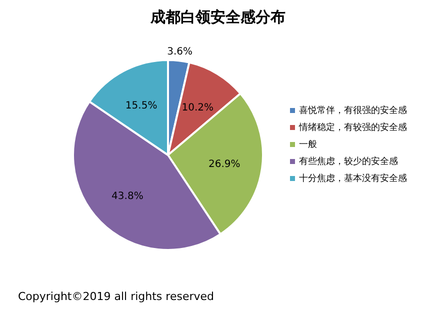 The image size is (437, 323). What do you see at coordinates (116, 296) in the screenshot?
I see `annotation: Copyright©2019 all rights reserved` at bounding box center [116, 296].